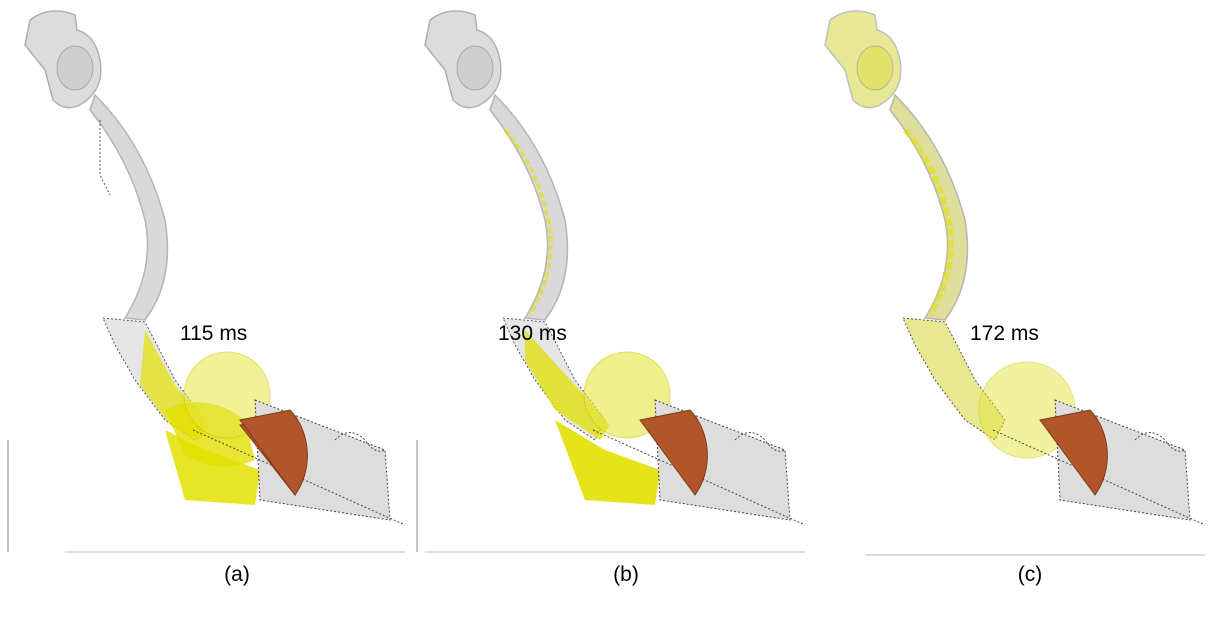  What do you see at coordinates (626, 574) in the screenshot?
I see `caption-b: (b)` at bounding box center [626, 574].